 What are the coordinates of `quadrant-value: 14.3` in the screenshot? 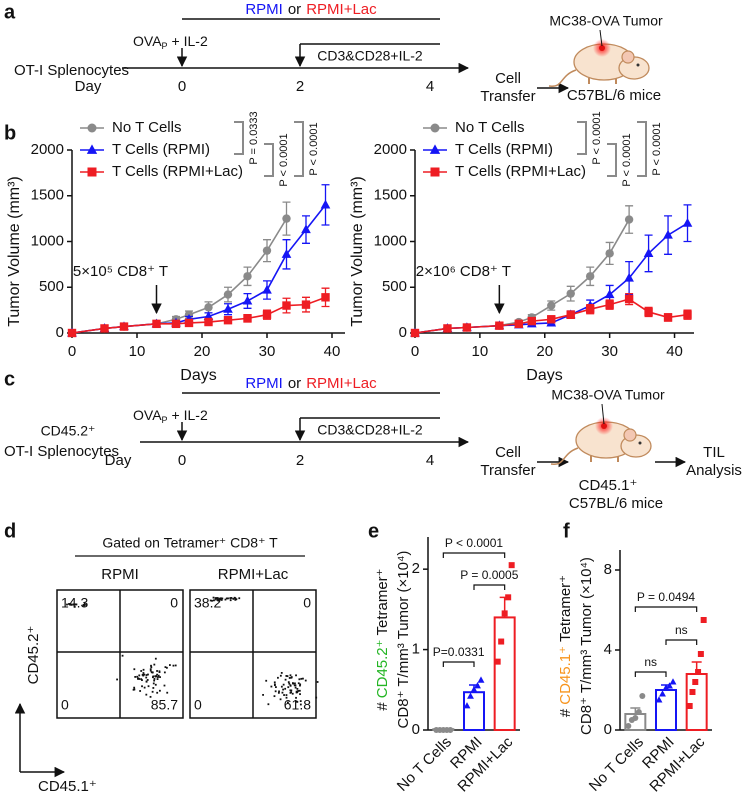 It's located at (74, 603).